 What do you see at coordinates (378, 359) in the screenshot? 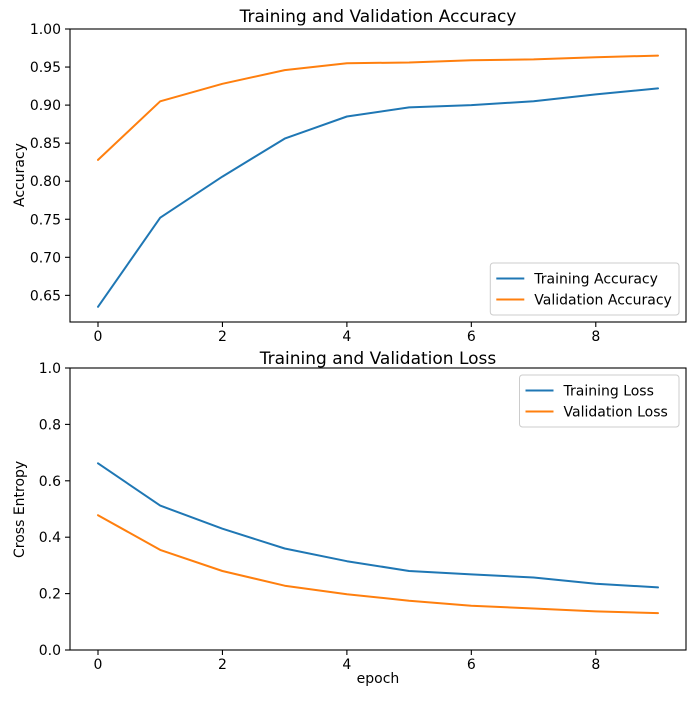
I see `loss-chart-title: Training and Validation Loss` at bounding box center [378, 359].